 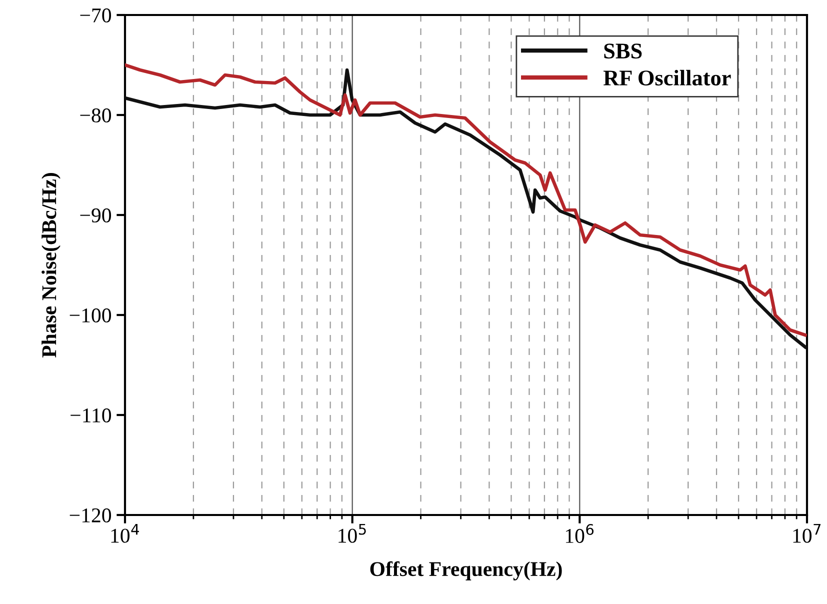 I want to click on x-tick-label: 10$^{6}$, so click(x=580, y=533).